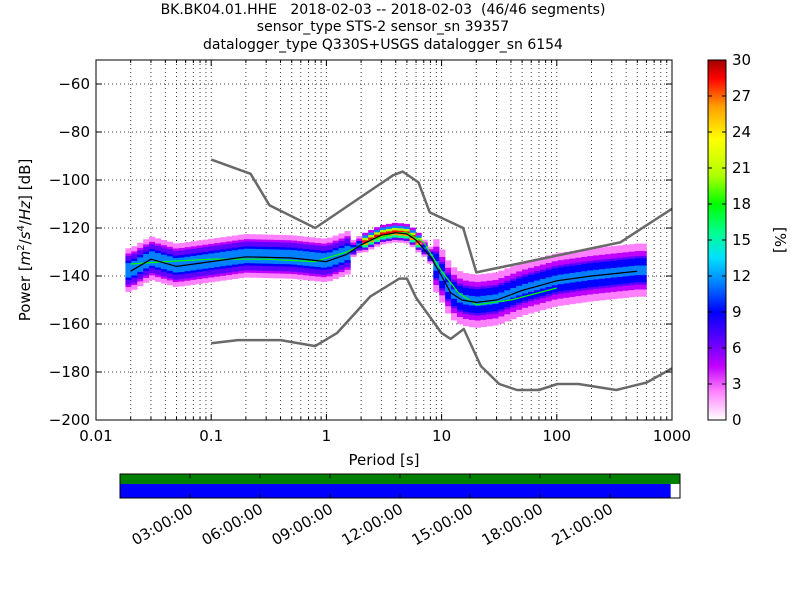  Describe the element at coordinates (556, 436) in the screenshot. I see `x-tick-label: 100` at that location.